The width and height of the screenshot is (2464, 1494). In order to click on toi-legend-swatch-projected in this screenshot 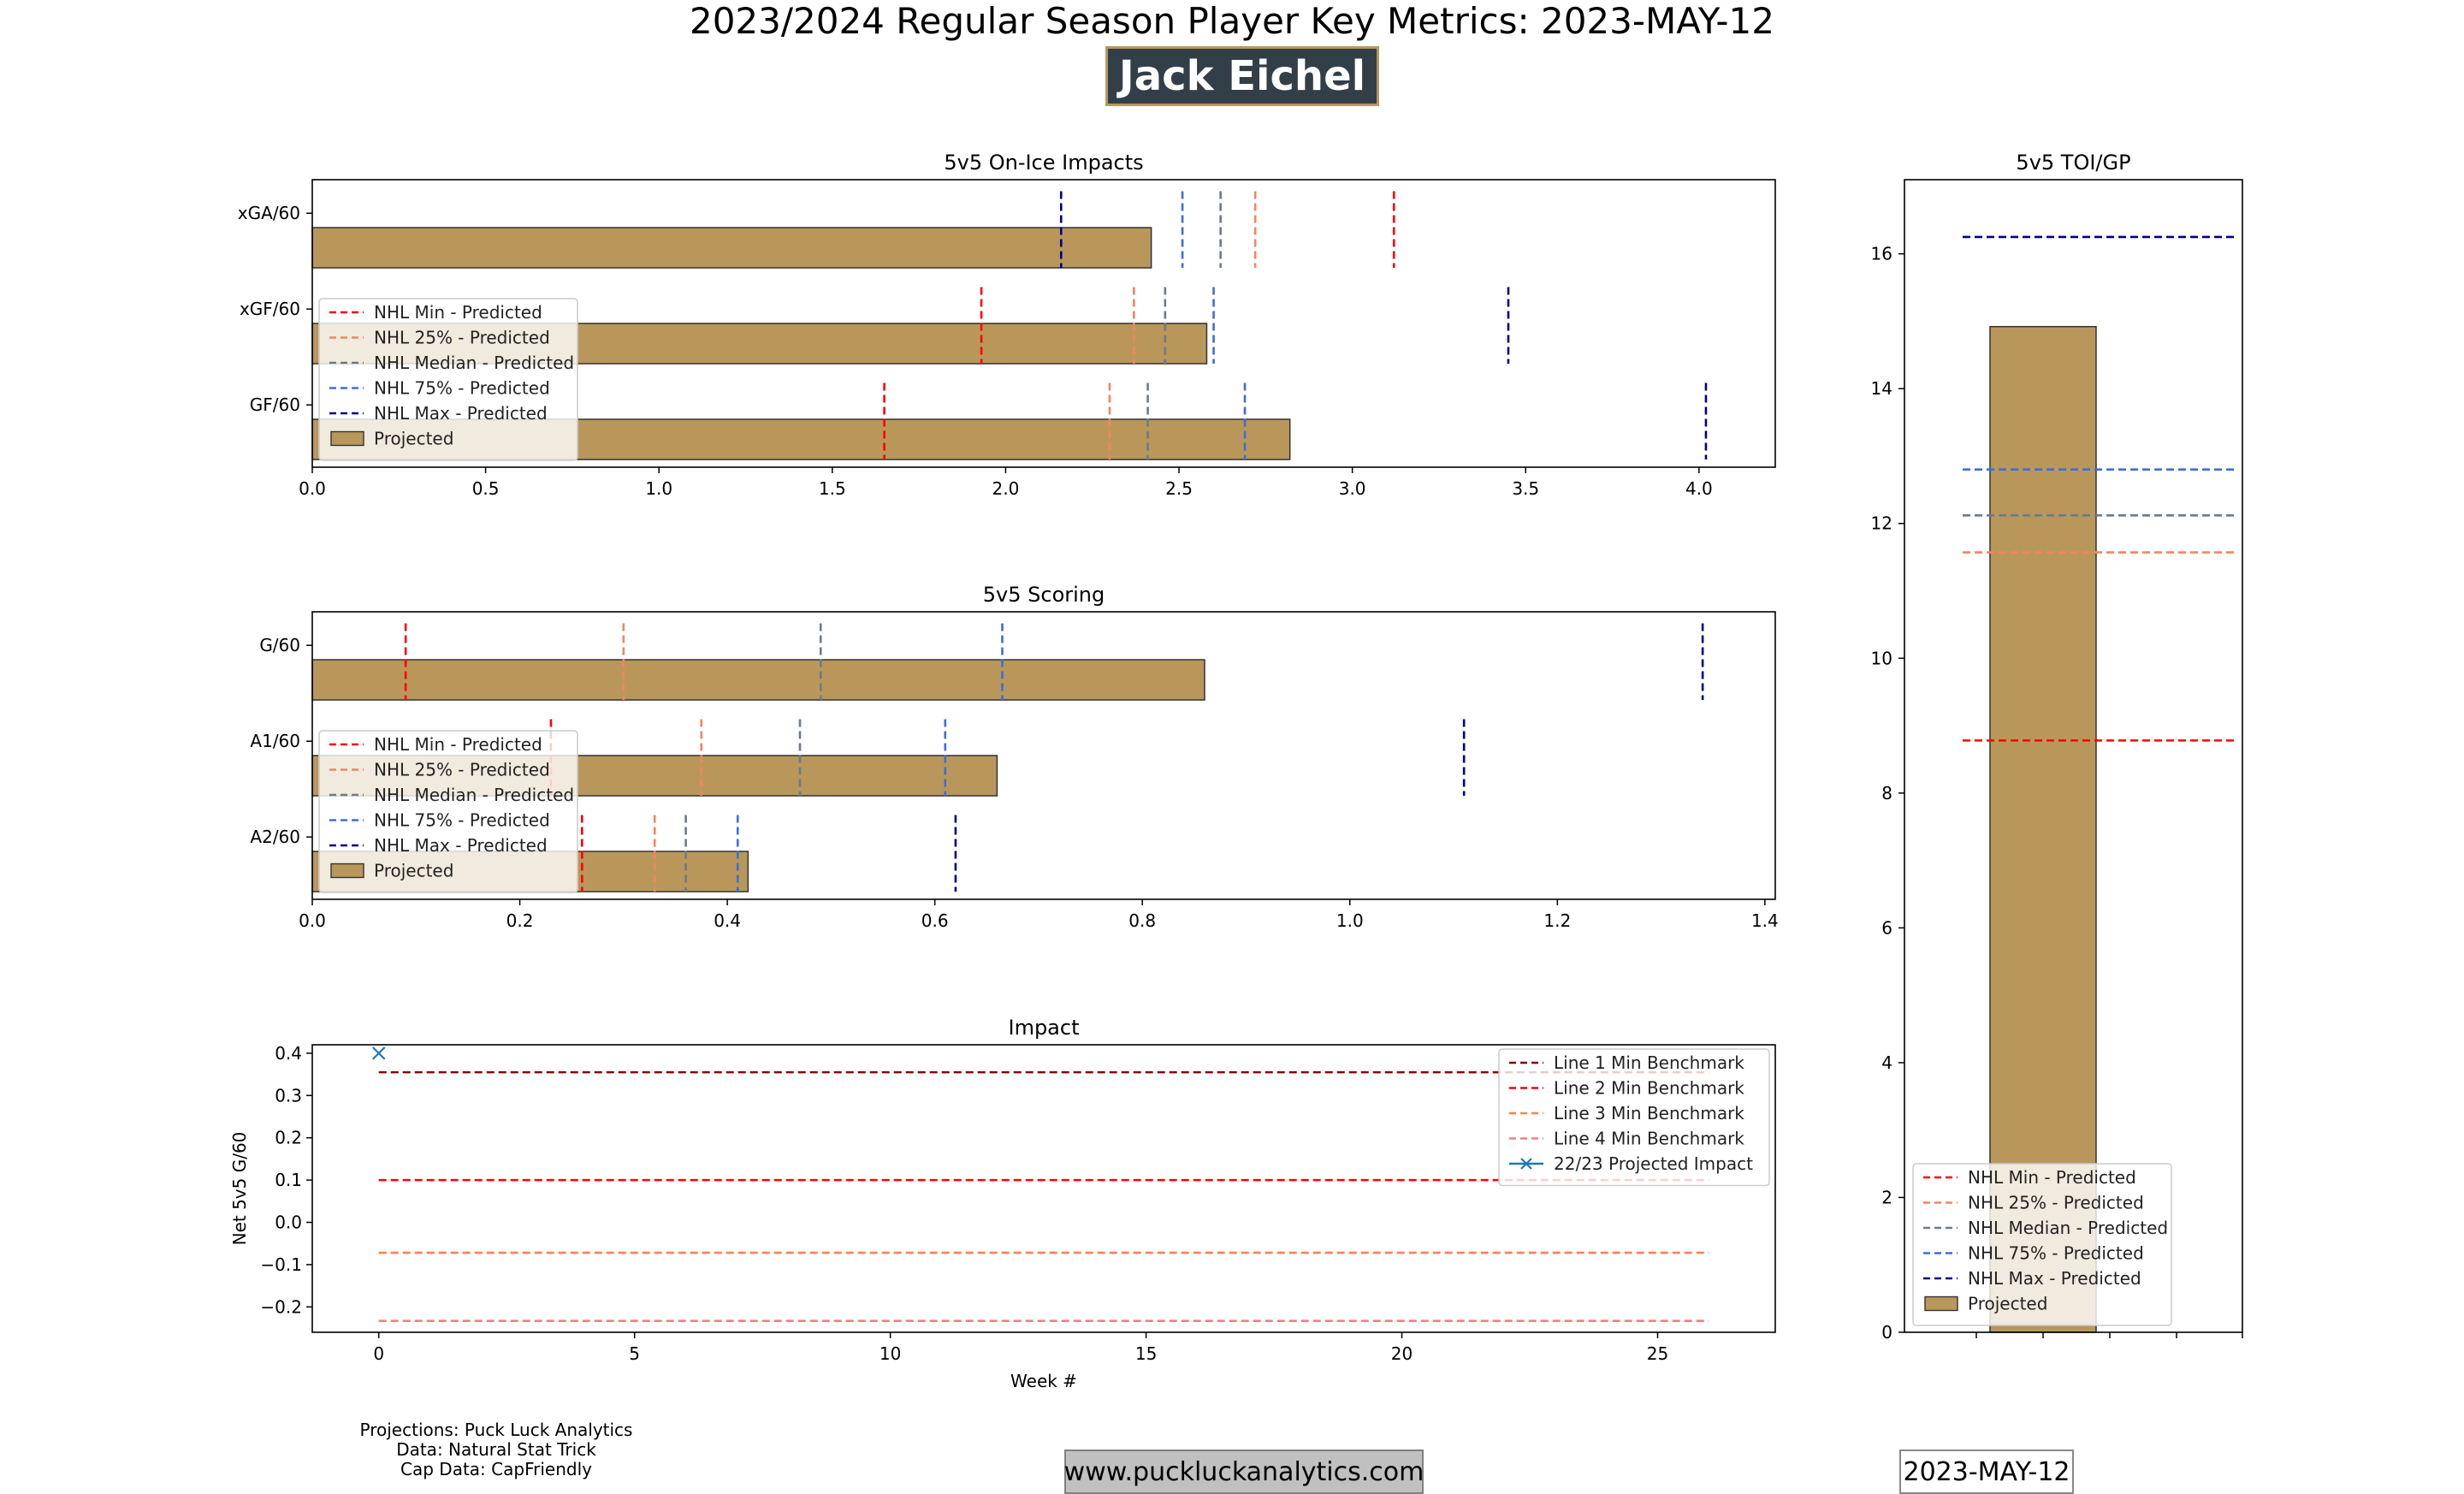, I will do `click(1941, 1303)`.